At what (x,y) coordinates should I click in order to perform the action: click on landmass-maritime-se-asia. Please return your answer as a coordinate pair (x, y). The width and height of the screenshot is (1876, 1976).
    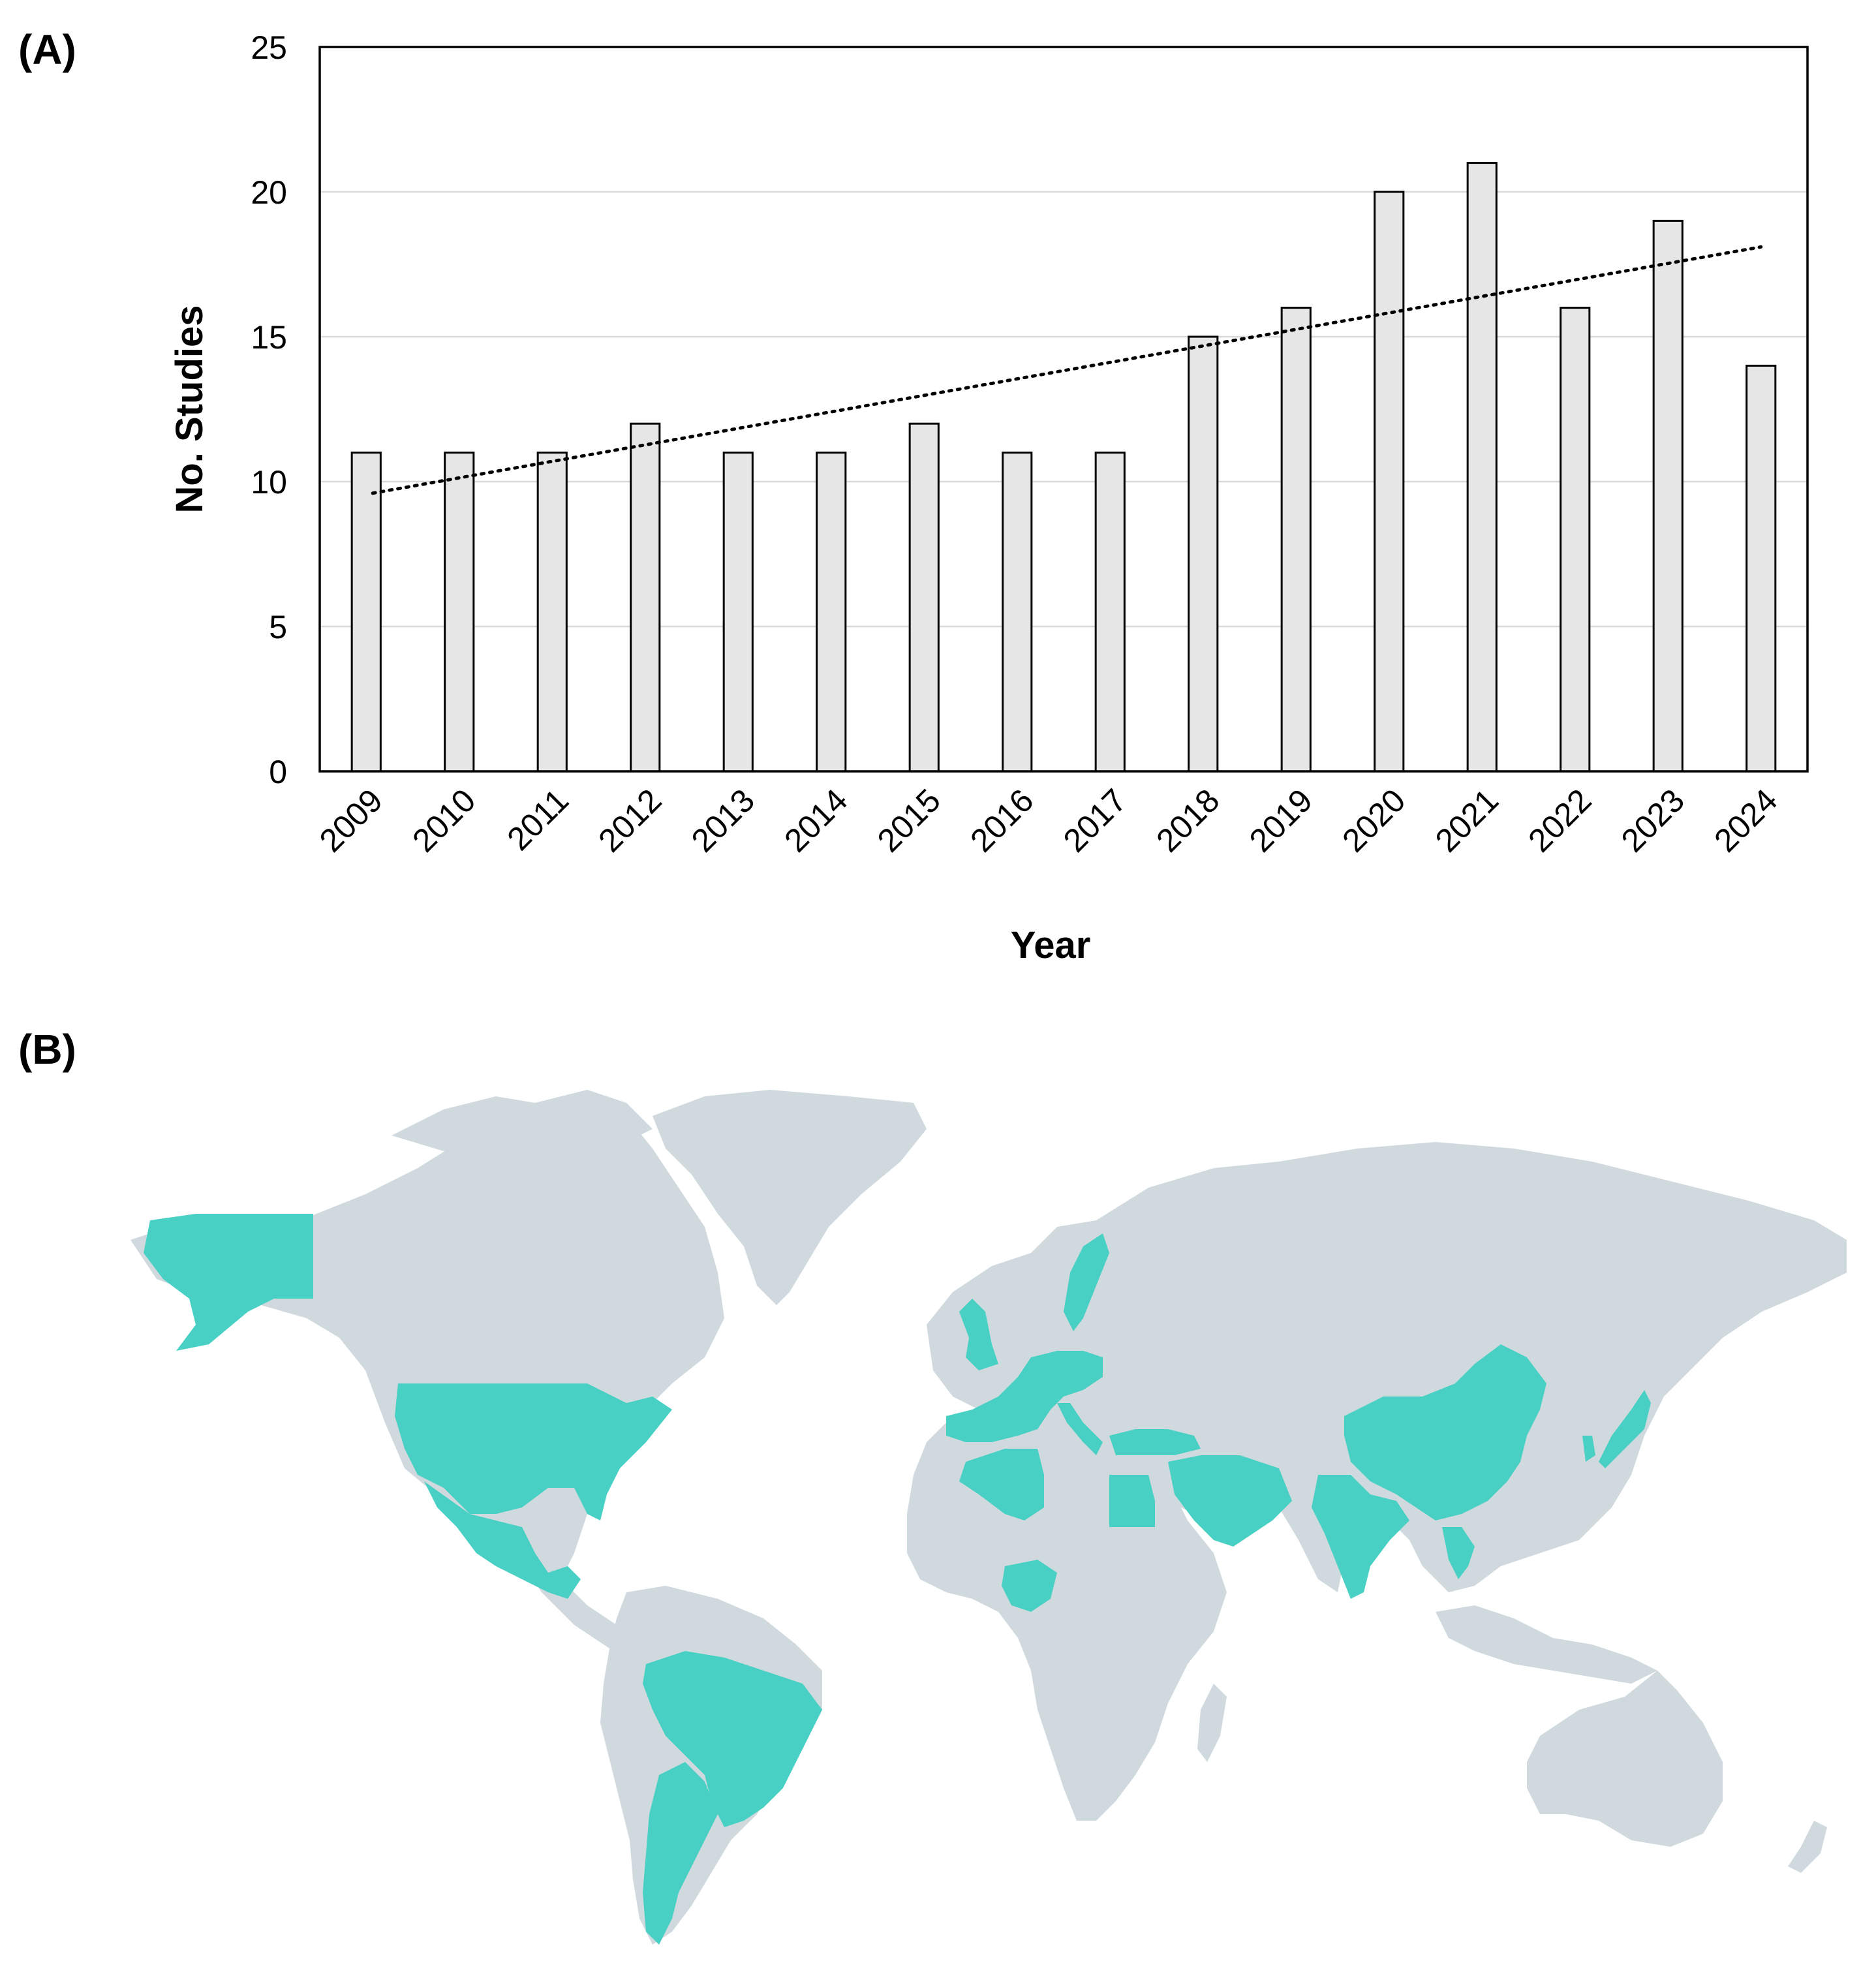
    Looking at the image, I should click on (1547, 1644).